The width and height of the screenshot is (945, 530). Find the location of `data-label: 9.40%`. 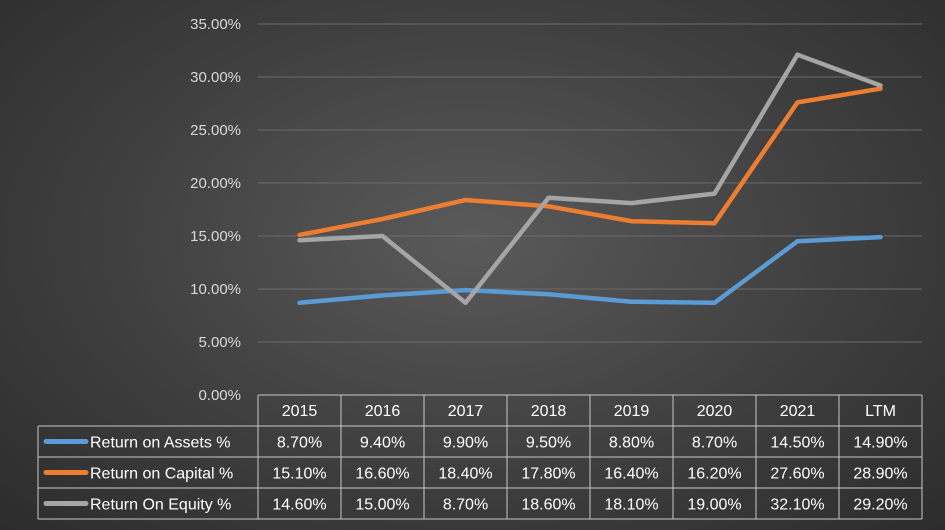

data-label: 9.40% is located at coordinates (382, 443).